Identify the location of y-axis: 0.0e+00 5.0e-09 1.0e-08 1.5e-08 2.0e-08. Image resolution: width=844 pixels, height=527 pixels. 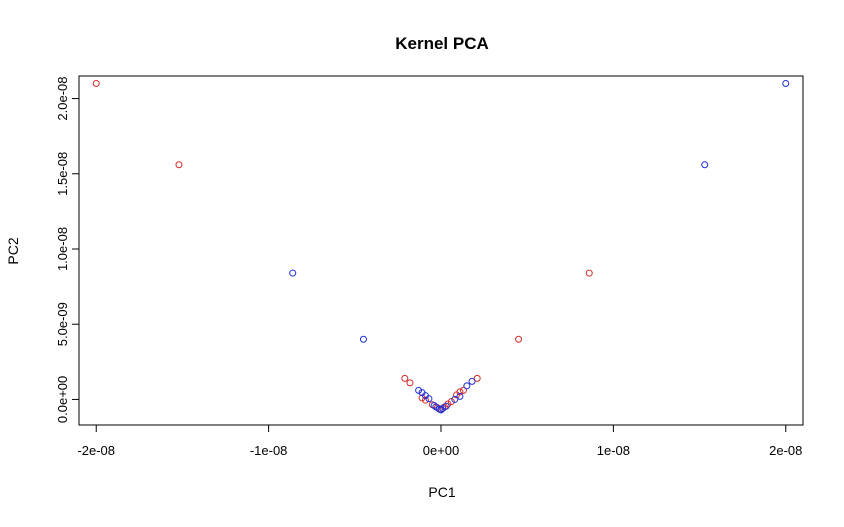
(67, 250).